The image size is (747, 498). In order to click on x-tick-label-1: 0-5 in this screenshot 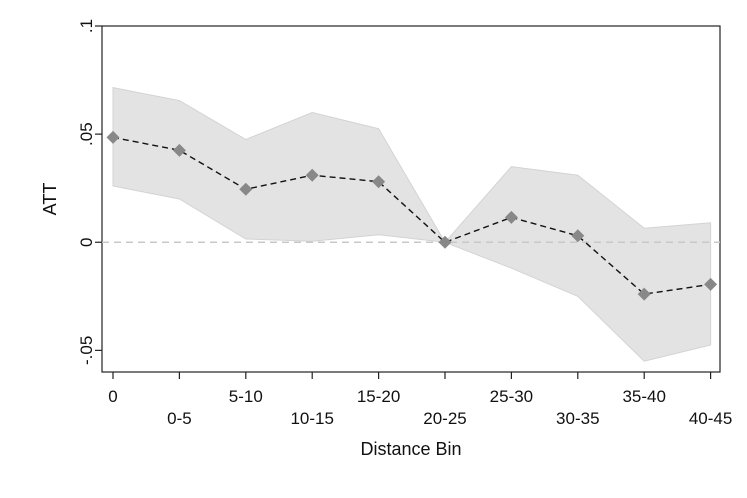, I will do `click(179, 418)`.